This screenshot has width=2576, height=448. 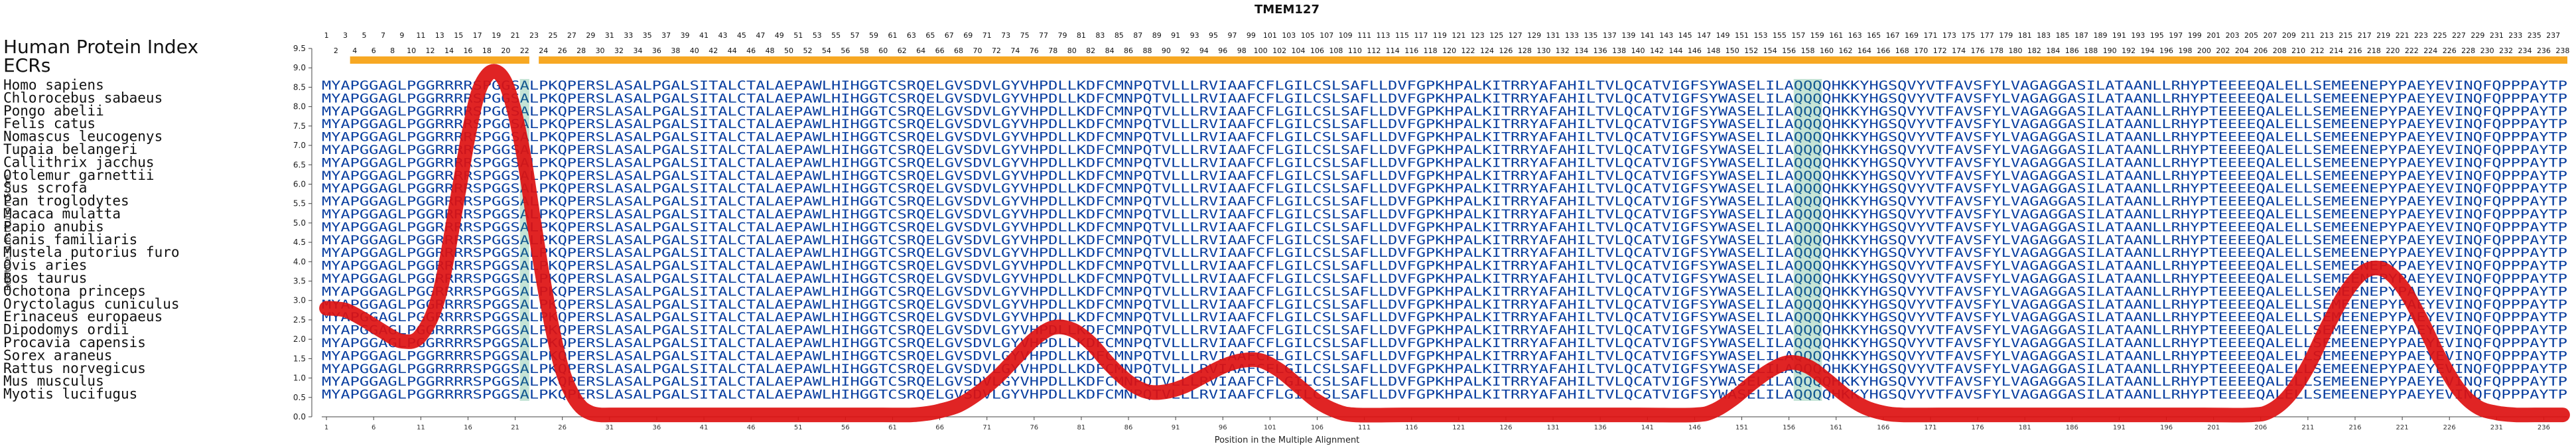 What do you see at coordinates (2535, 35) in the screenshot?
I see `column-number: 235` at bounding box center [2535, 35].